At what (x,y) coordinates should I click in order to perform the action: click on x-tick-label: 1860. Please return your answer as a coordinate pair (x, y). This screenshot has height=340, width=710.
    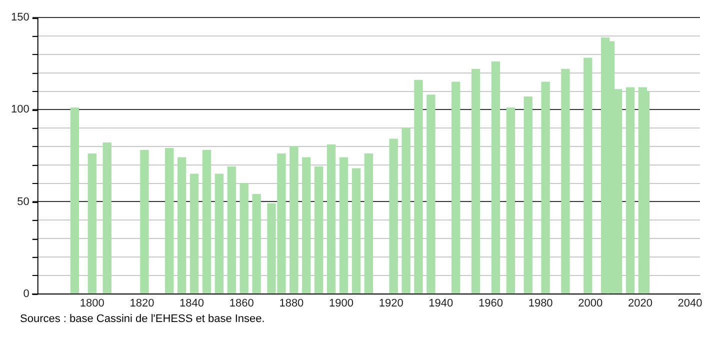
    Looking at the image, I should click on (241, 303).